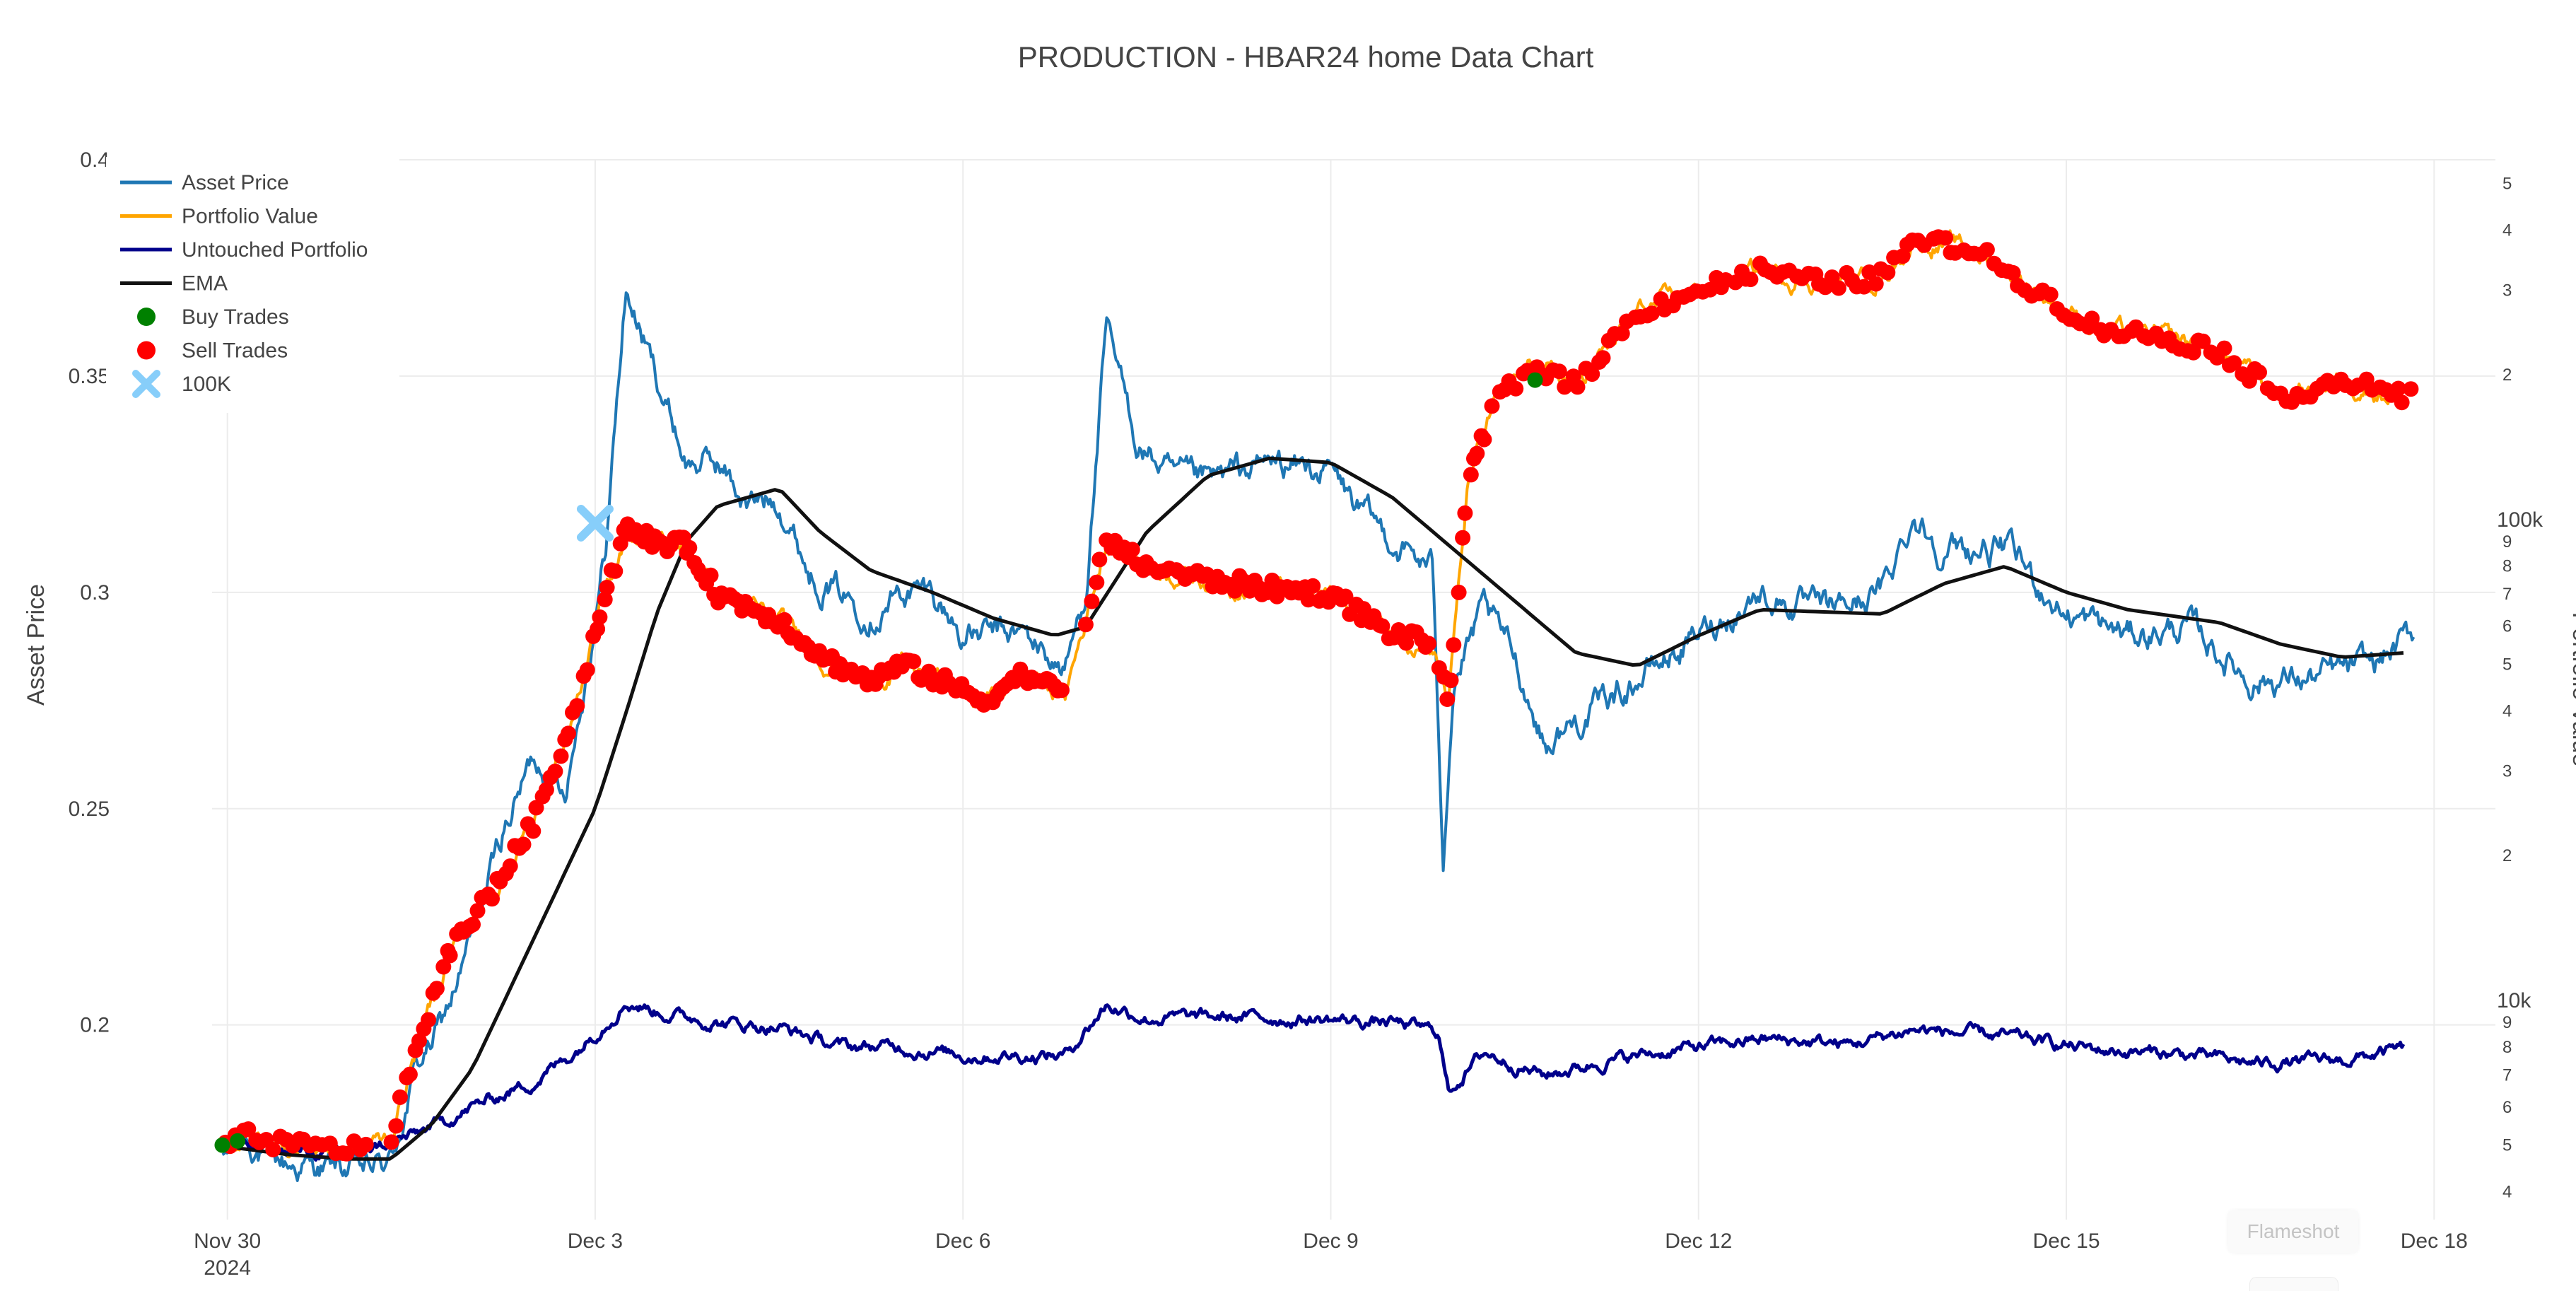 This screenshot has height=1291, width=2576. What do you see at coordinates (36, 645) in the screenshot?
I see `y-axis-left-label: Asset Price` at bounding box center [36, 645].